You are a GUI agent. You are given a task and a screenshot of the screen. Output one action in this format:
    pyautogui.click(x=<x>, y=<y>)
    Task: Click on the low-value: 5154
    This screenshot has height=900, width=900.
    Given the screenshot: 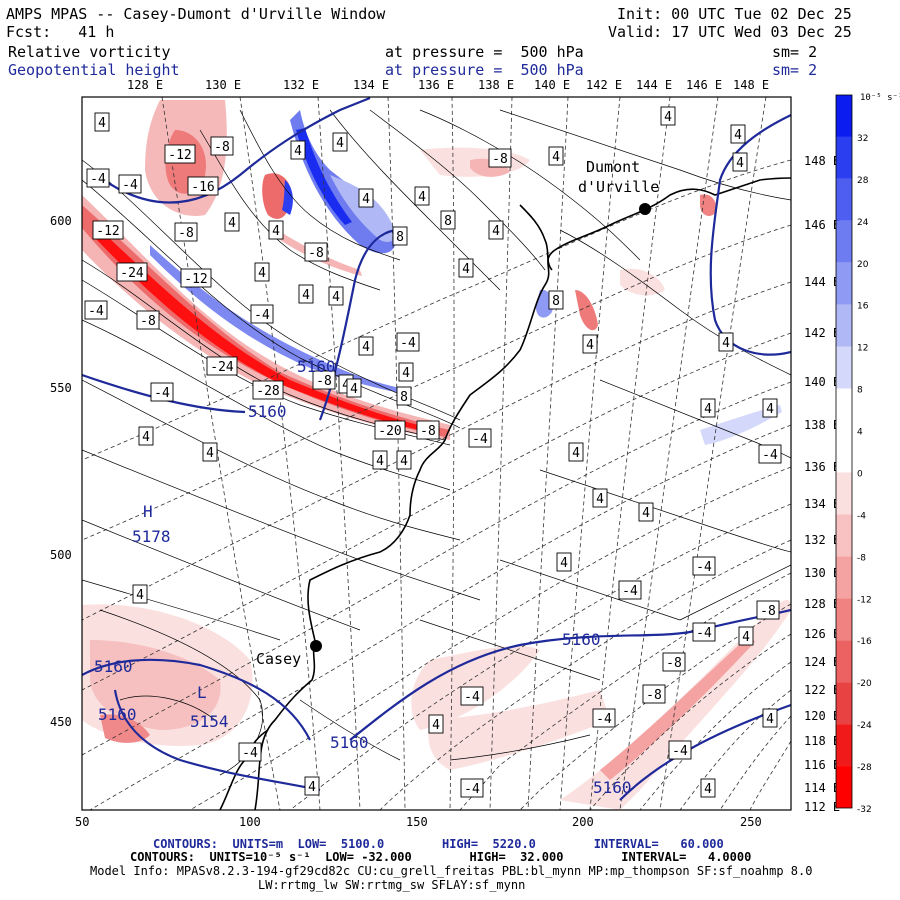 What is the action you would take?
    pyautogui.click(x=209, y=721)
    